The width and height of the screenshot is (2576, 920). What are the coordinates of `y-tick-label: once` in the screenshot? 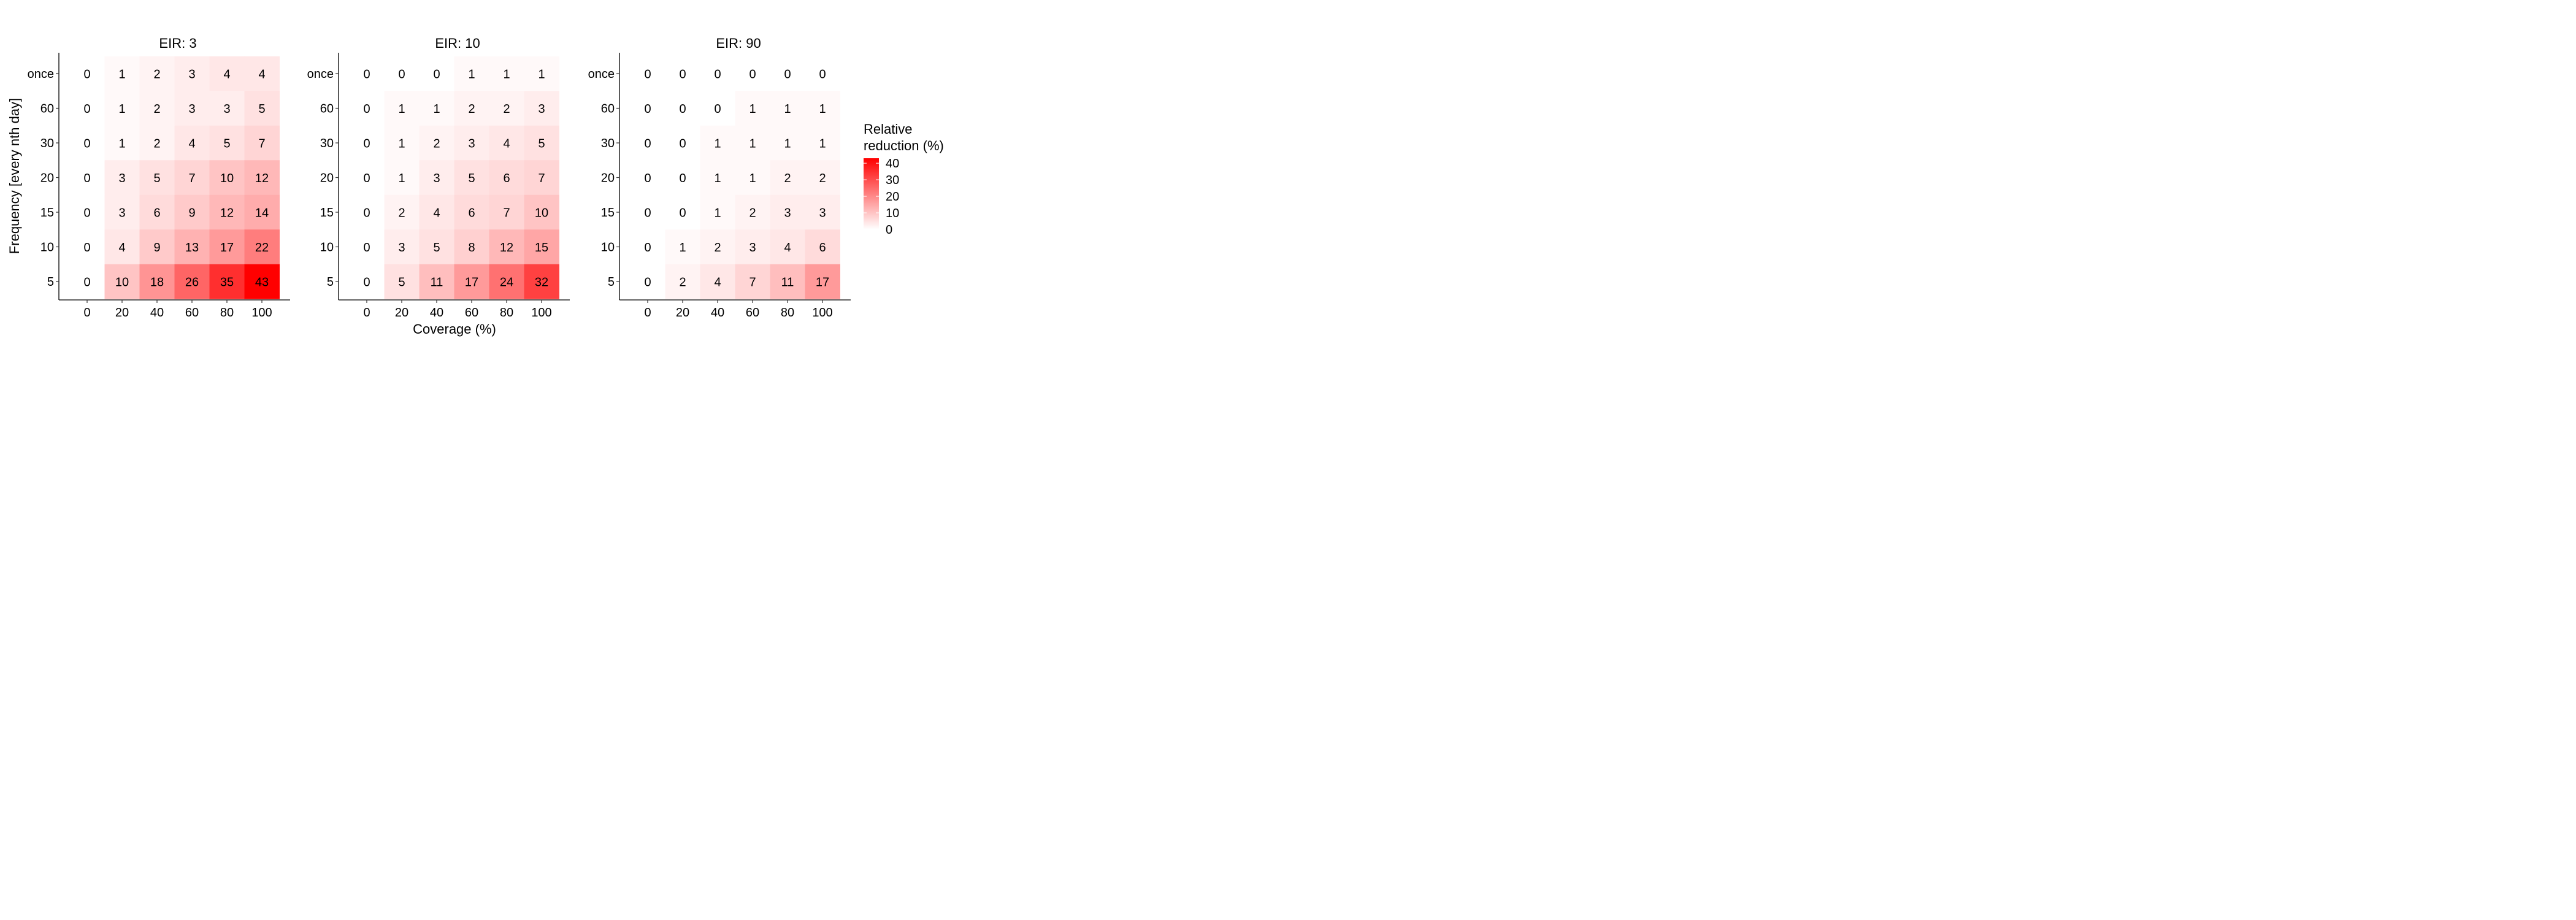 It's located at (41, 74).